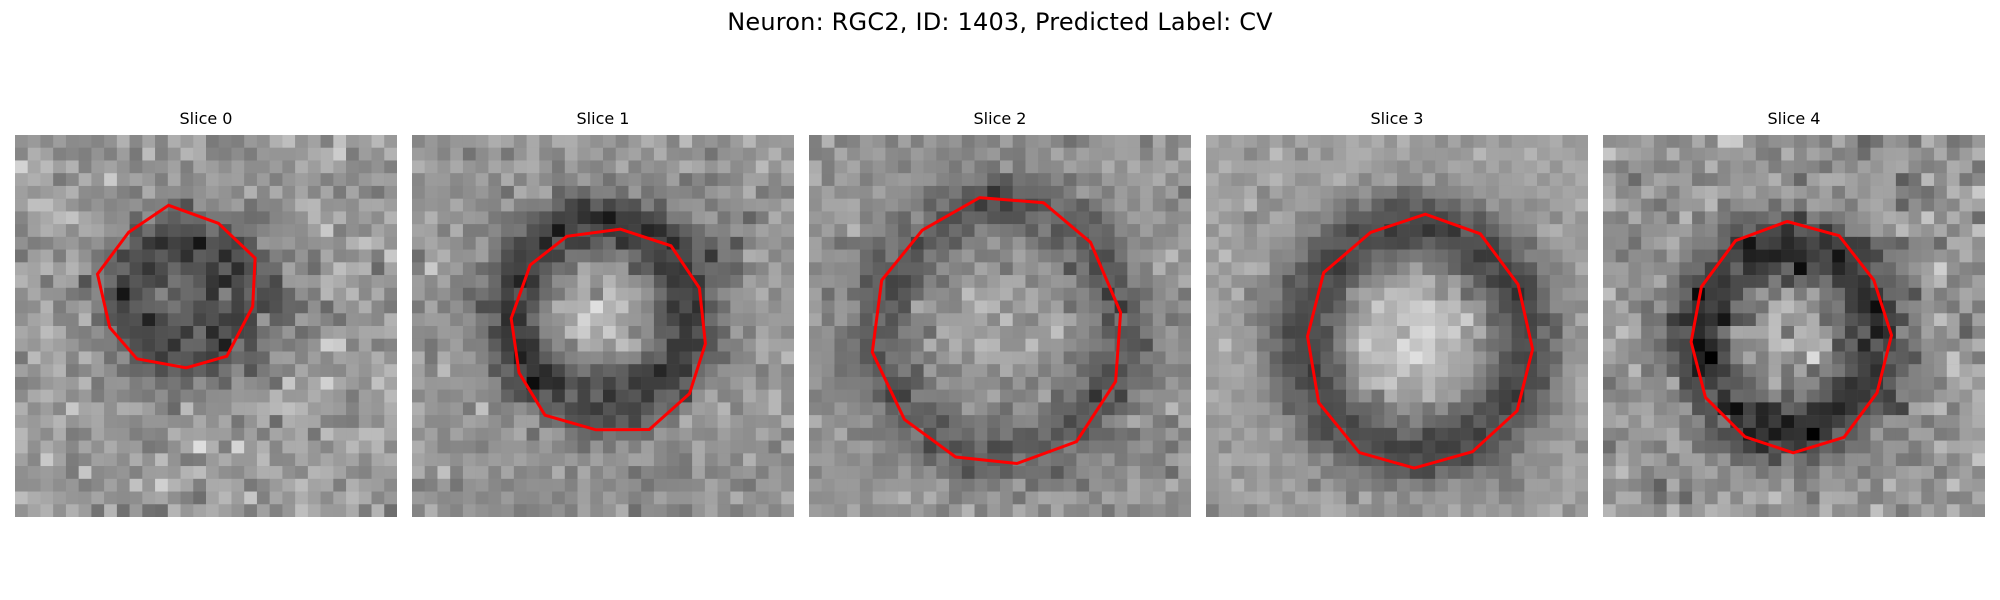 Image resolution: width=2000 pixels, height=600 pixels. What do you see at coordinates (1000, 118) in the screenshot?
I see `slice-title-2: Slice 2` at bounding box center [1000, 118].